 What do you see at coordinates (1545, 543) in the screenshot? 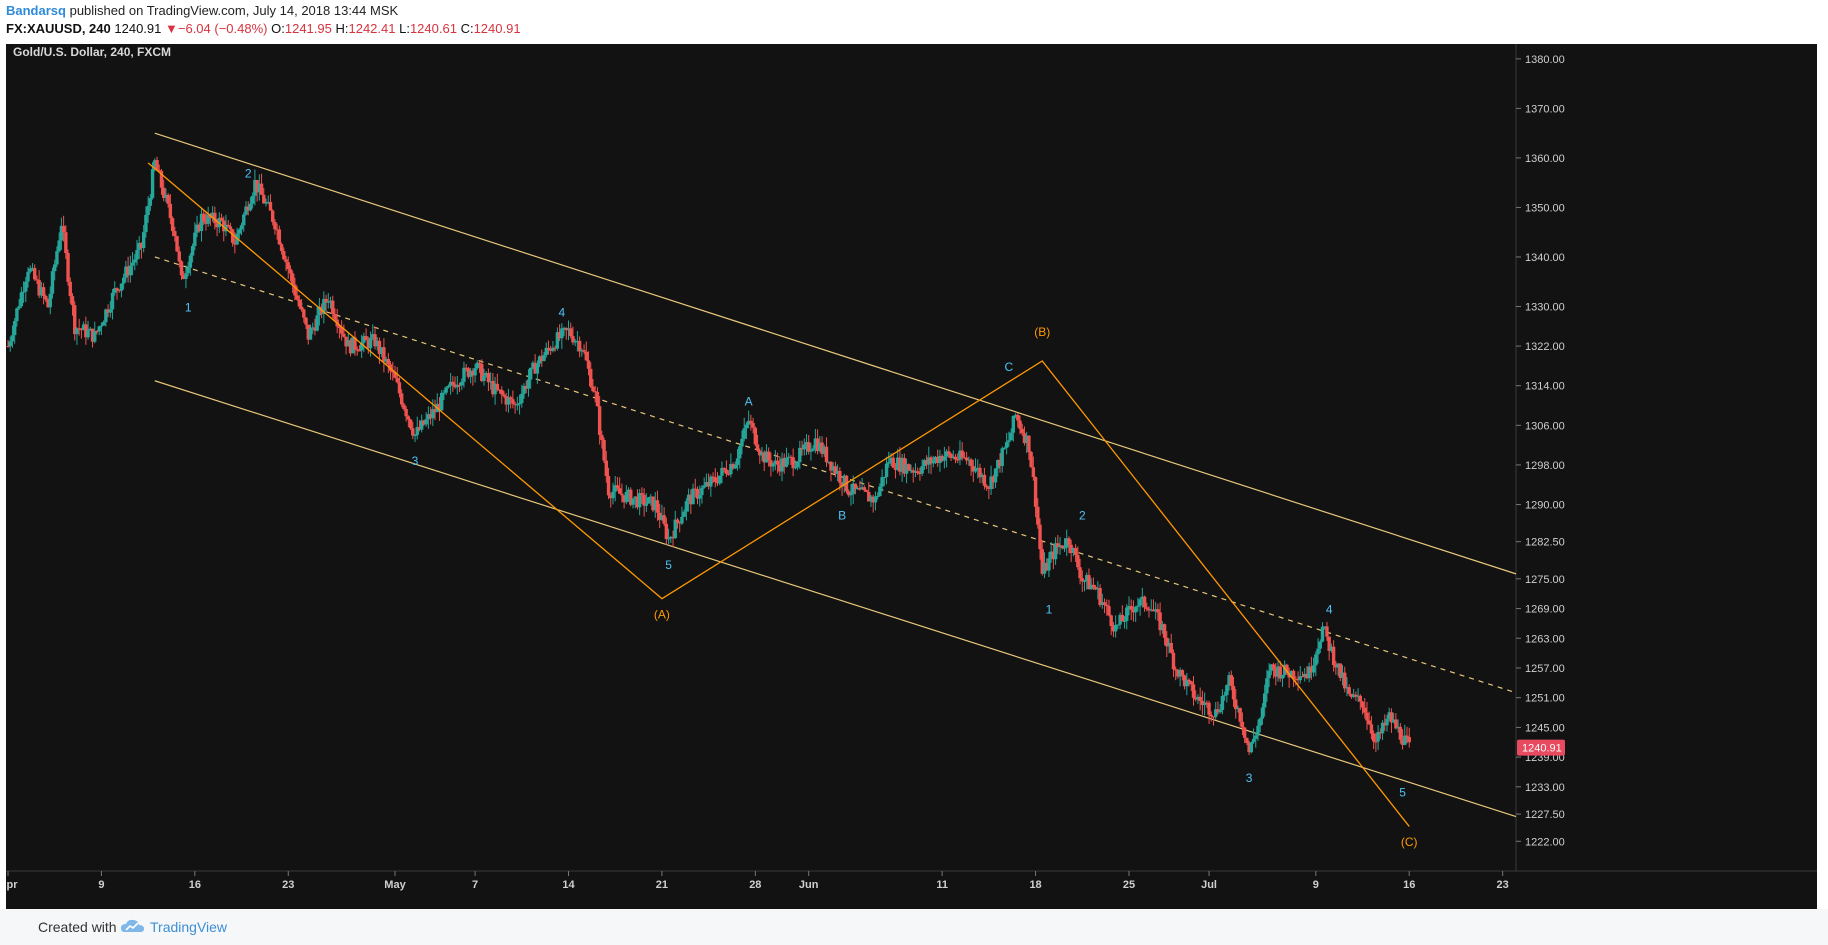
I see `y-tick-label: 1282.50` at bounding box center [1545, 543].